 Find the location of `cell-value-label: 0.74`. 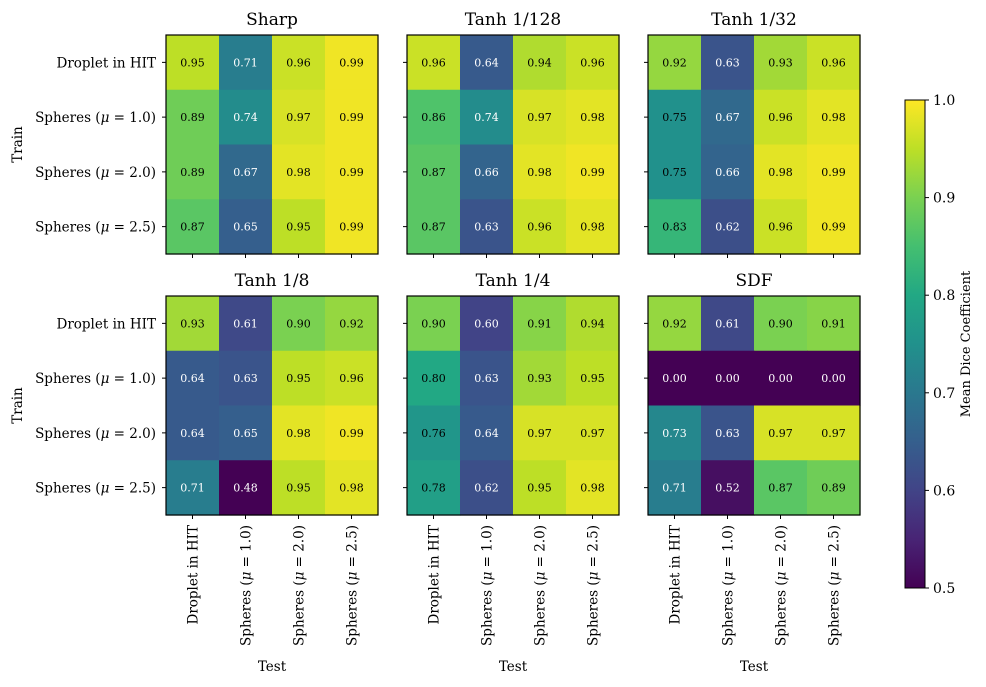

cell-value-label: 0.74 is located at coordinates (245, 117).